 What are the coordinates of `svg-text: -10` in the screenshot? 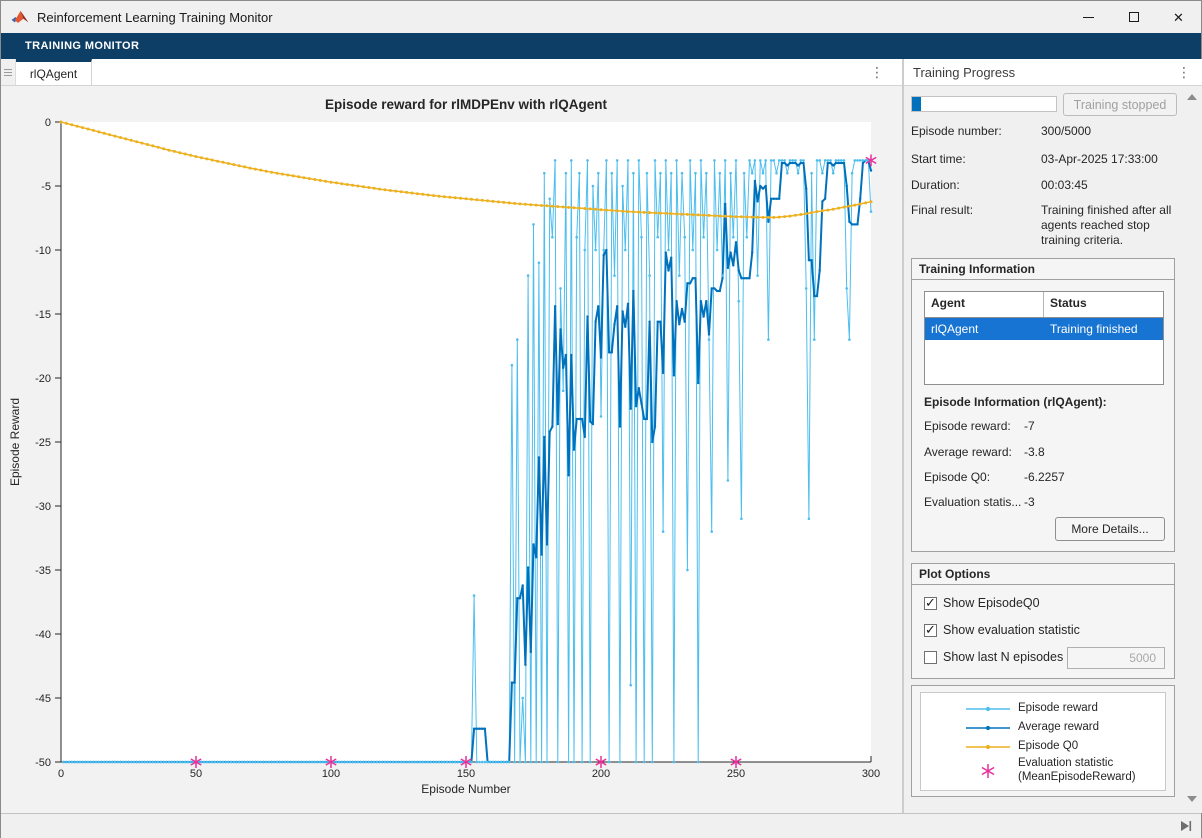 It's located at (43, 251).